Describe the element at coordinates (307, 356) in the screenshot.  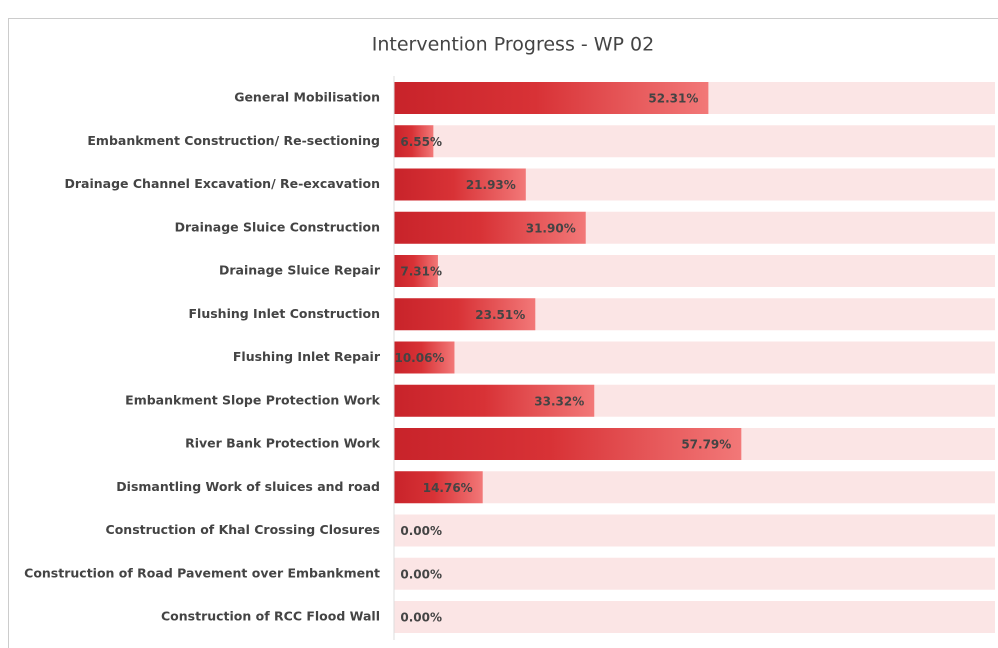
I see `category-label: Flushing Inlet Repair` at that location.